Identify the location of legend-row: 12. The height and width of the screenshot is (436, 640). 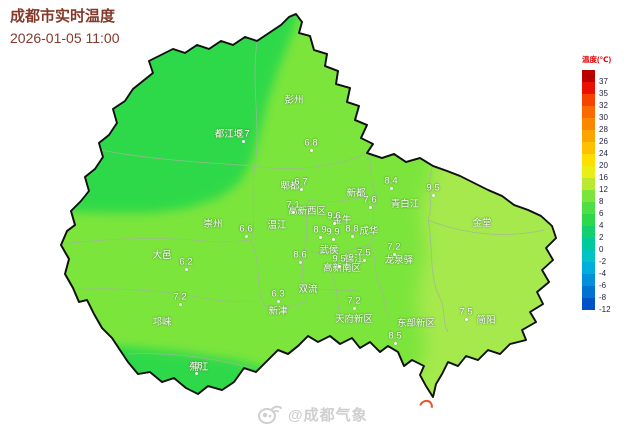
(610, 186).